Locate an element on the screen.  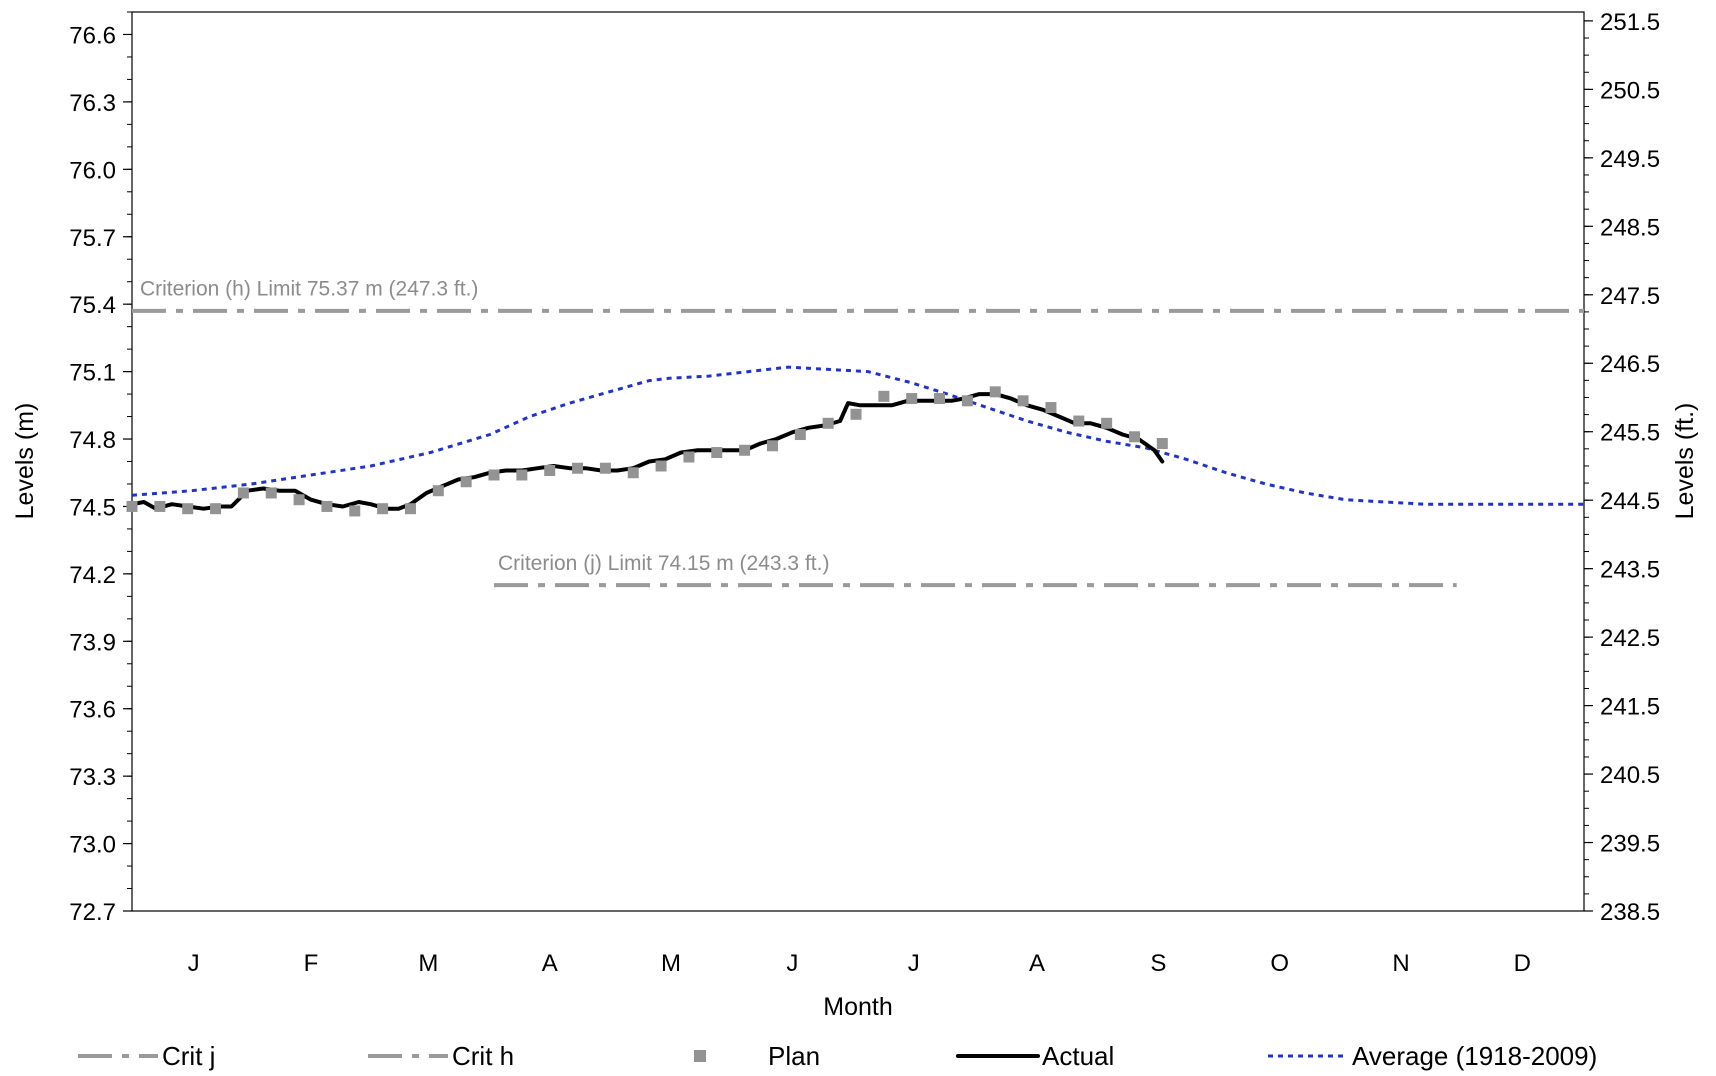
x-tick-label: S is located at coordinates (1158, 963).